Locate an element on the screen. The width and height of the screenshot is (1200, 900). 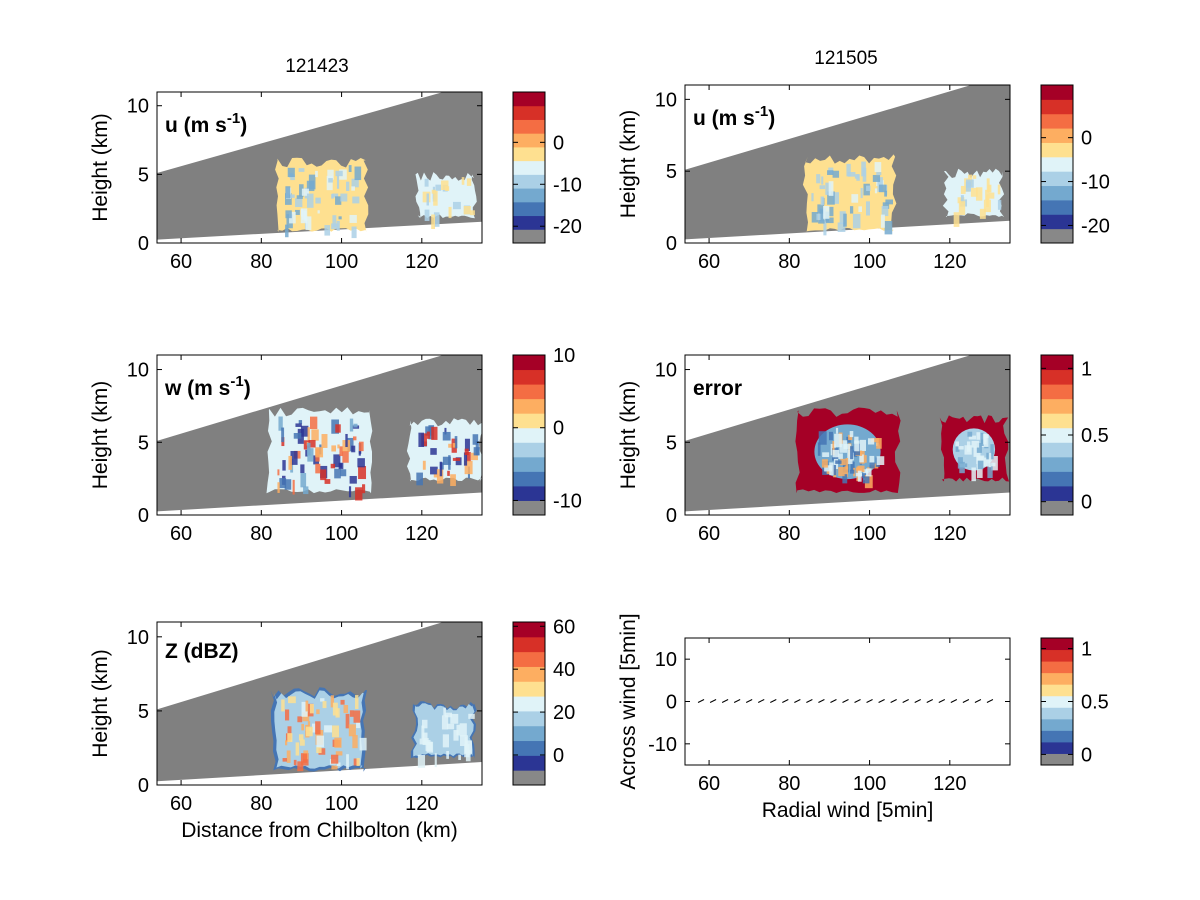
colorbar-tick-label: 0.5 is located at coordinates (1095, 436).